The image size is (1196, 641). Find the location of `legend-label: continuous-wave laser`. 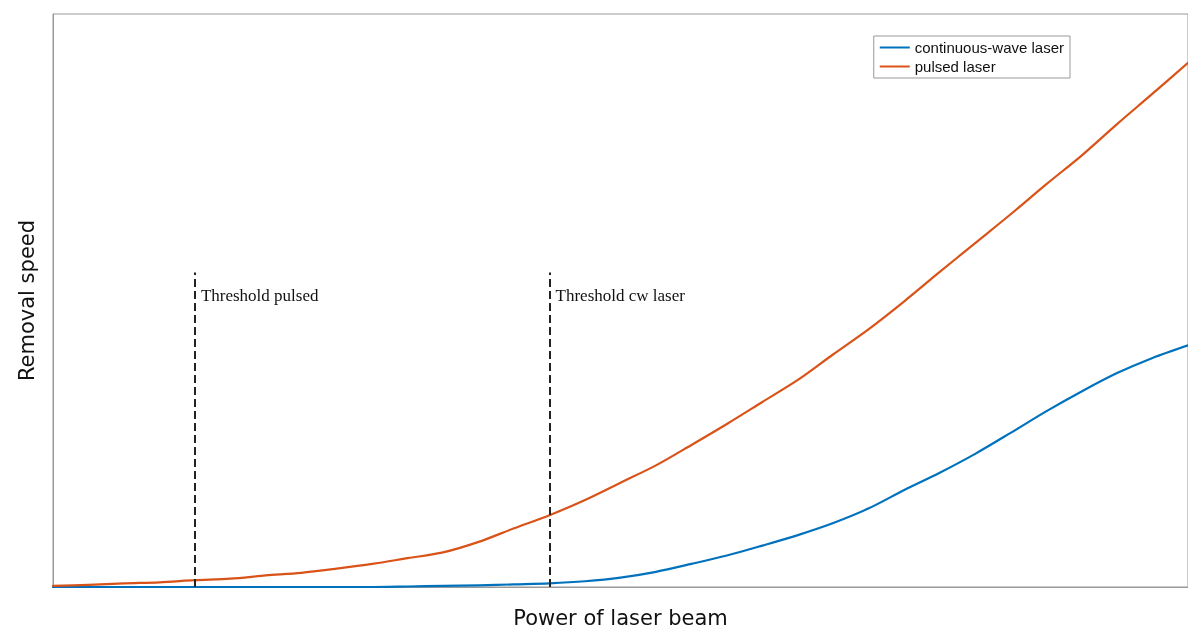

legend-label: continuous-wave laser is located at coordinates (989, 47).